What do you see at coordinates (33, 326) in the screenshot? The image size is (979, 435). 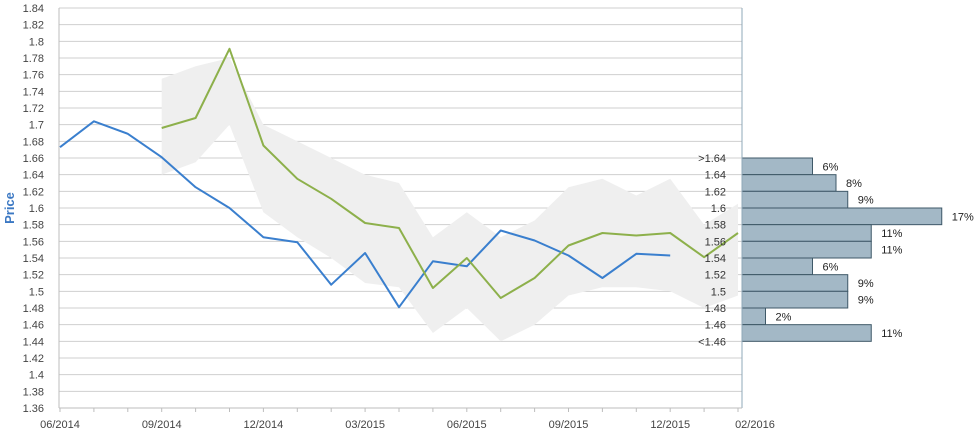 I see `y-tick-label: 1.46` at bounding box center [33, 326].